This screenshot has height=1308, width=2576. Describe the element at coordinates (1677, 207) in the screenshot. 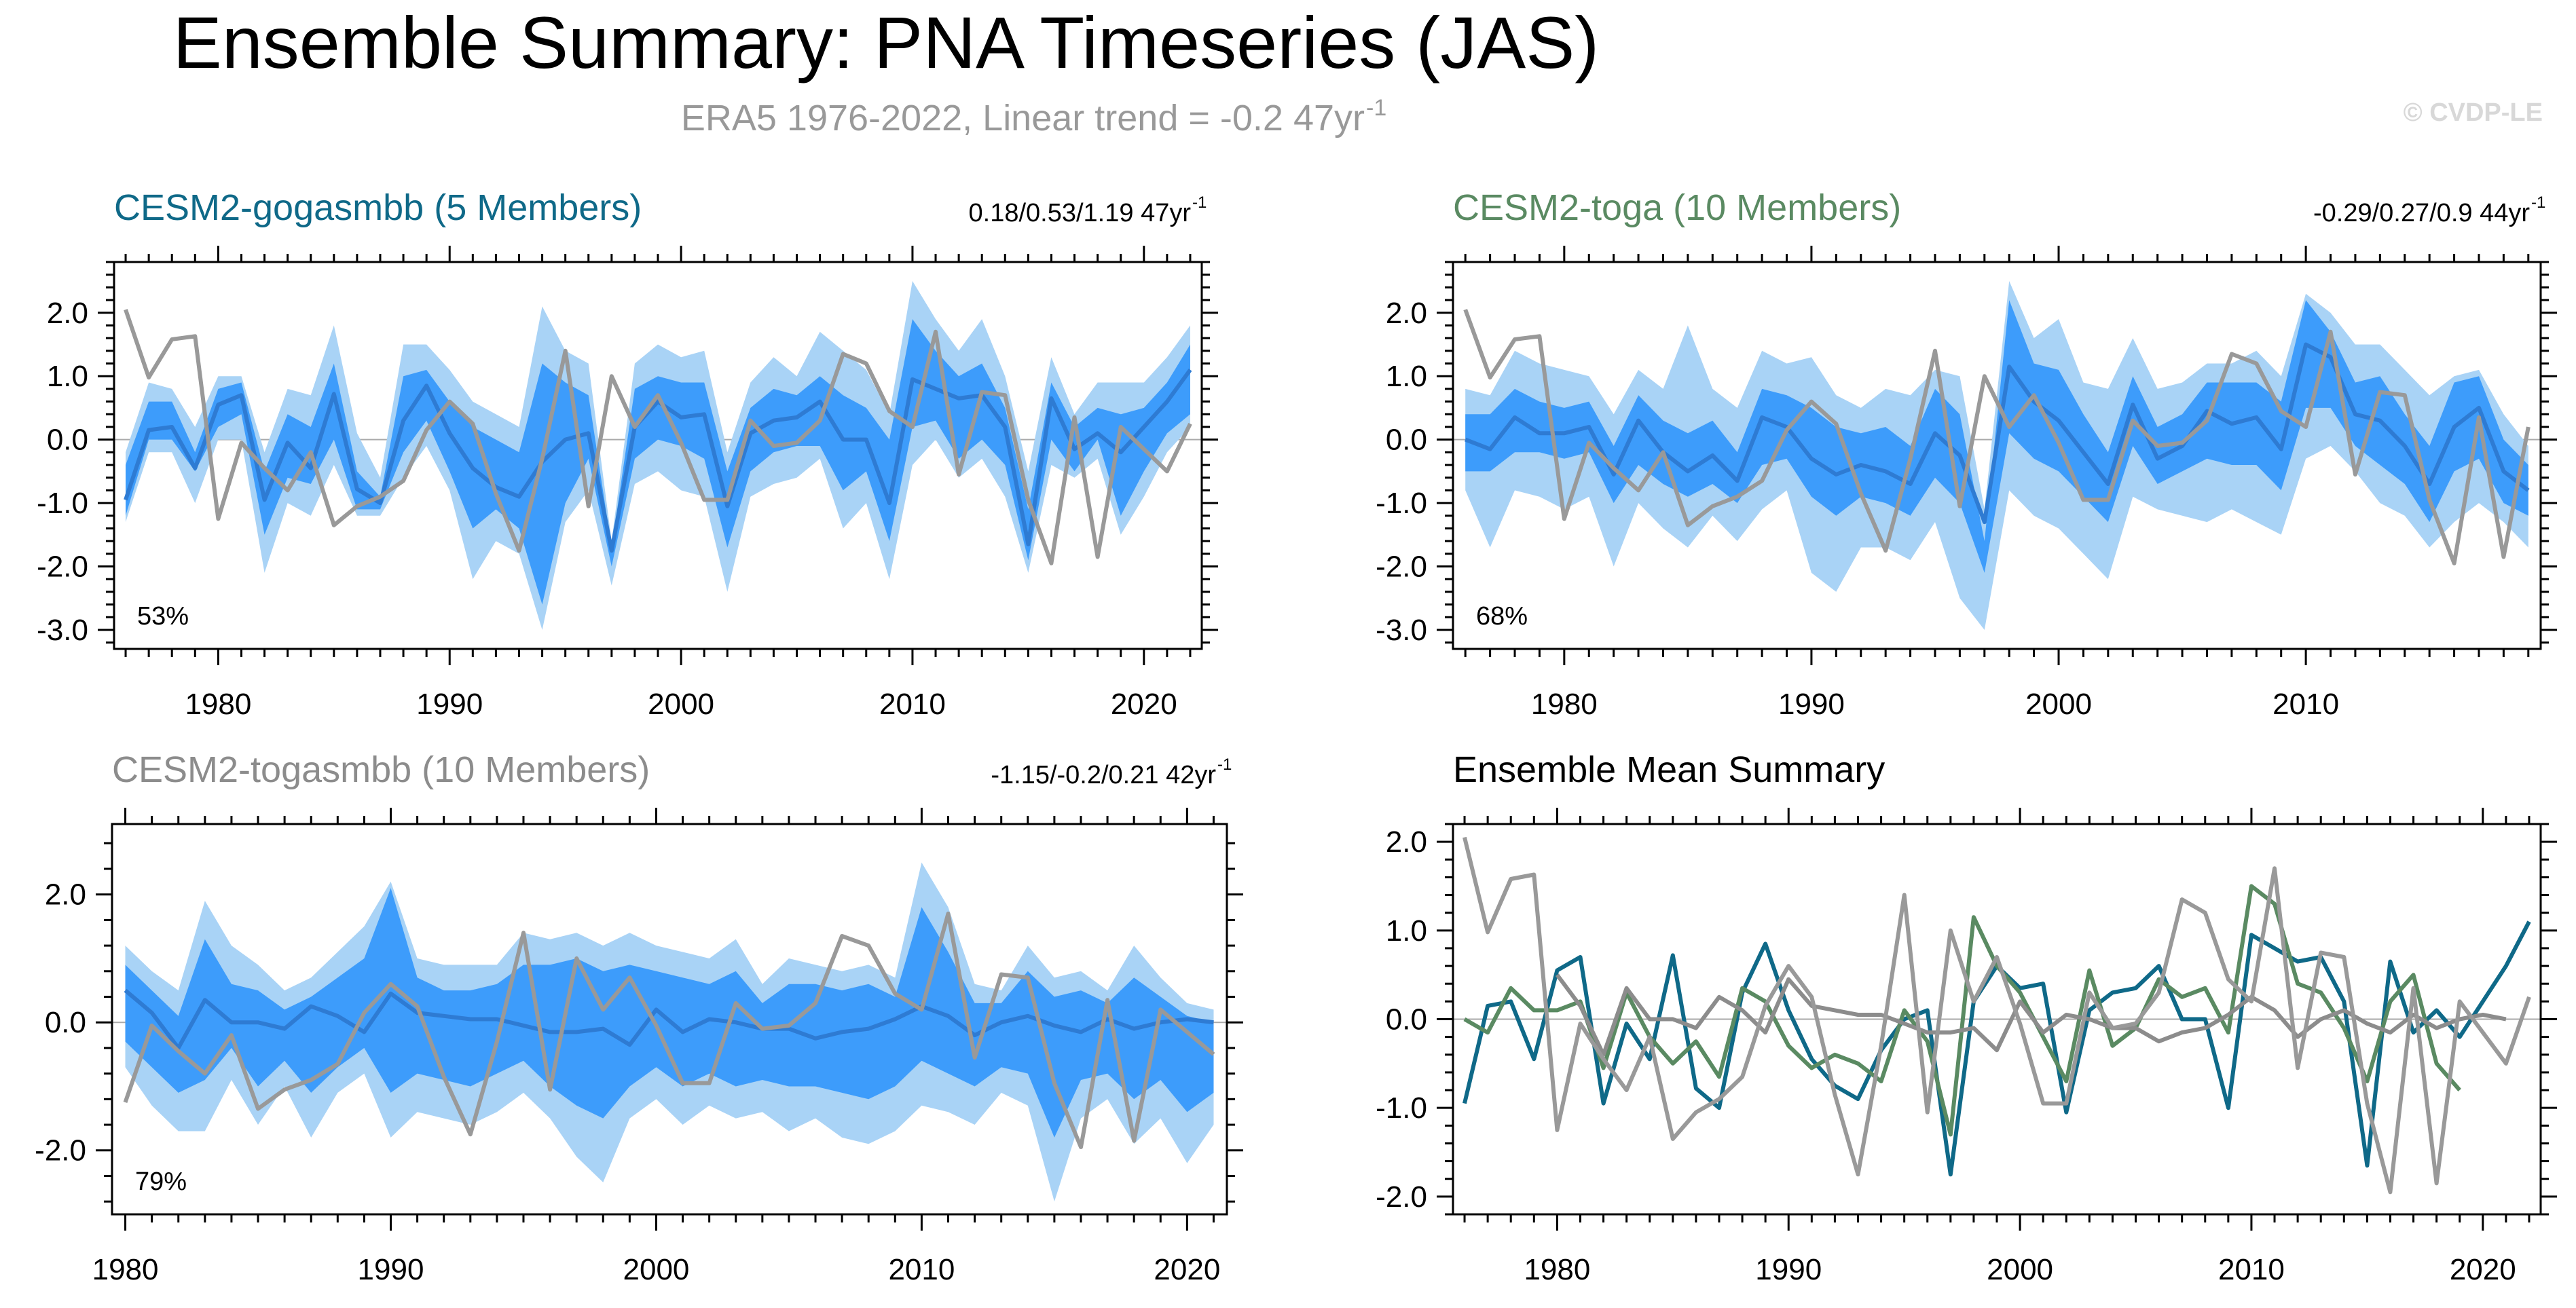

I see `panel-title: CESM2-toga (10 Members)` at that location.